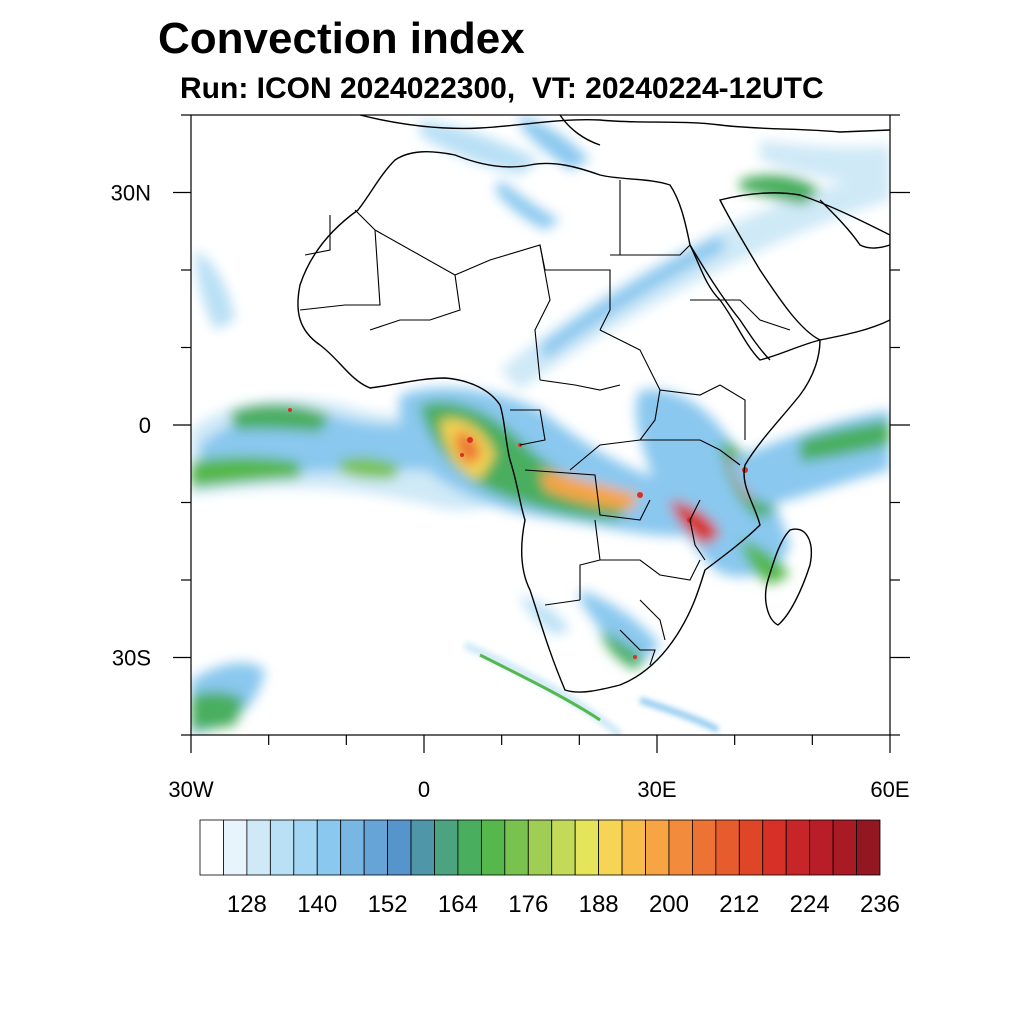  I want to click on colorbar-label: 140, so click(317, 904).